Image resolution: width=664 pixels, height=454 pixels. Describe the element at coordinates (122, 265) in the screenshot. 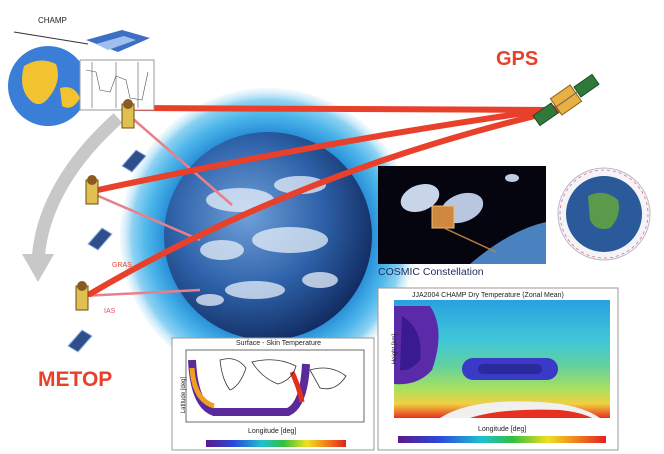

I see `ray-label-1: GRAS` at that location.